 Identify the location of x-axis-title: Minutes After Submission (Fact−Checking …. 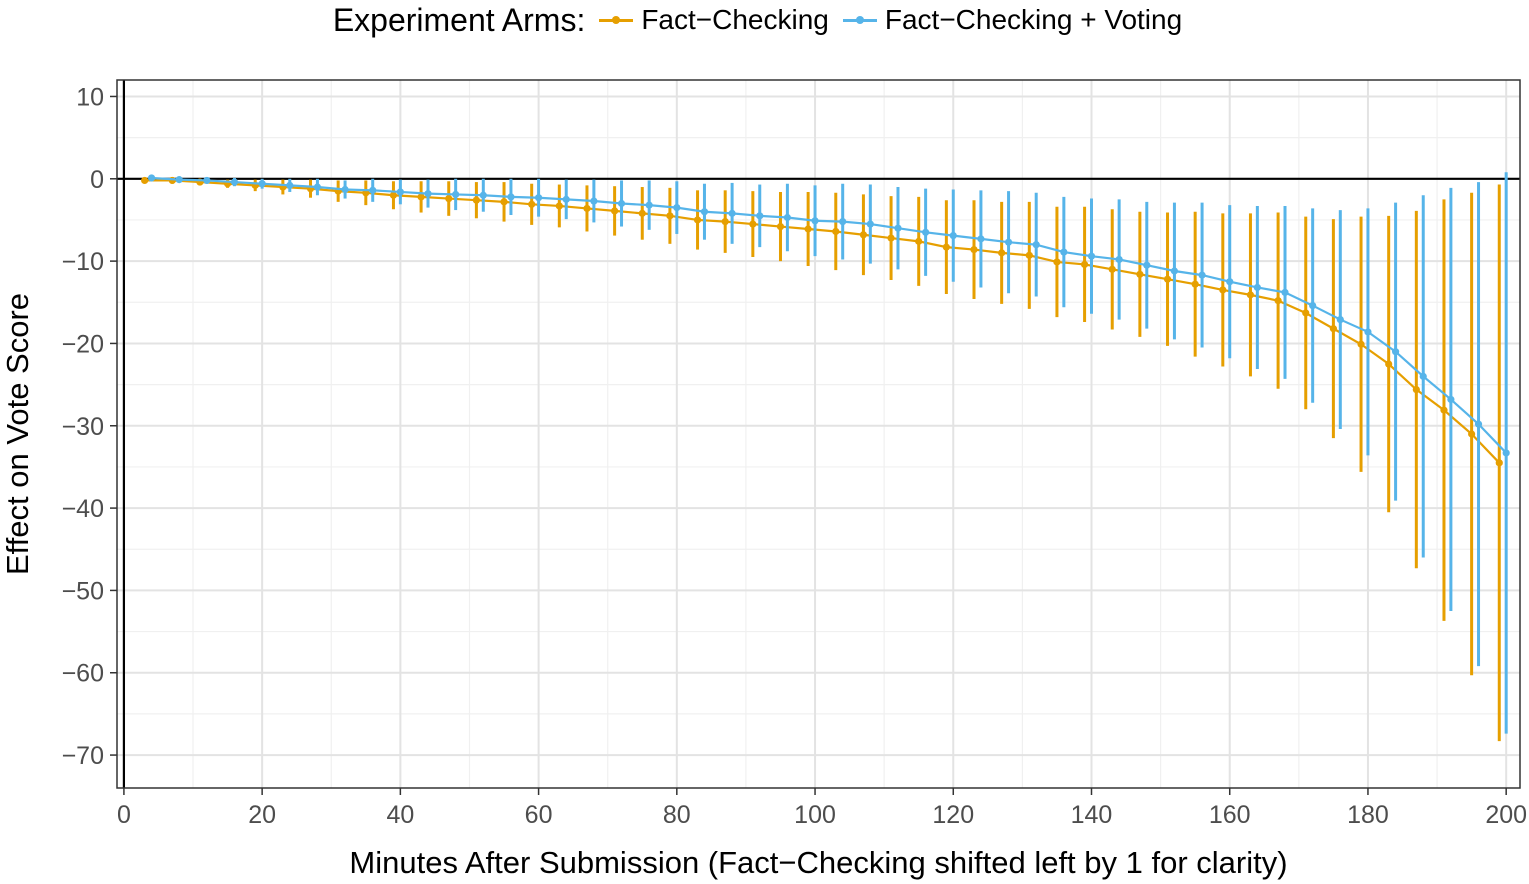
(818, 862).